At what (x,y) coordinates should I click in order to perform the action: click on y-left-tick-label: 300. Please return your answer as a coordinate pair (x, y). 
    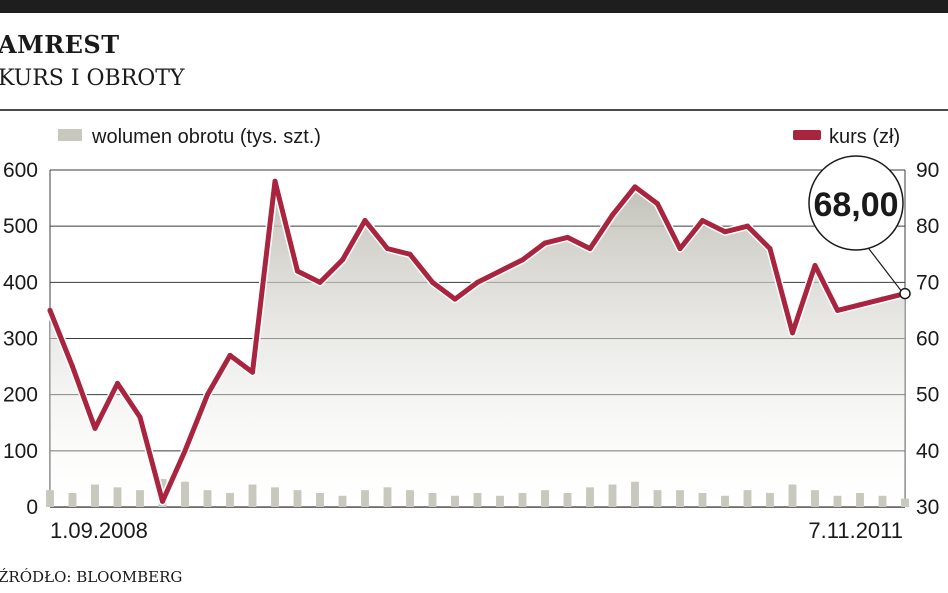
    Looking at the image, I should click on (20, 339).